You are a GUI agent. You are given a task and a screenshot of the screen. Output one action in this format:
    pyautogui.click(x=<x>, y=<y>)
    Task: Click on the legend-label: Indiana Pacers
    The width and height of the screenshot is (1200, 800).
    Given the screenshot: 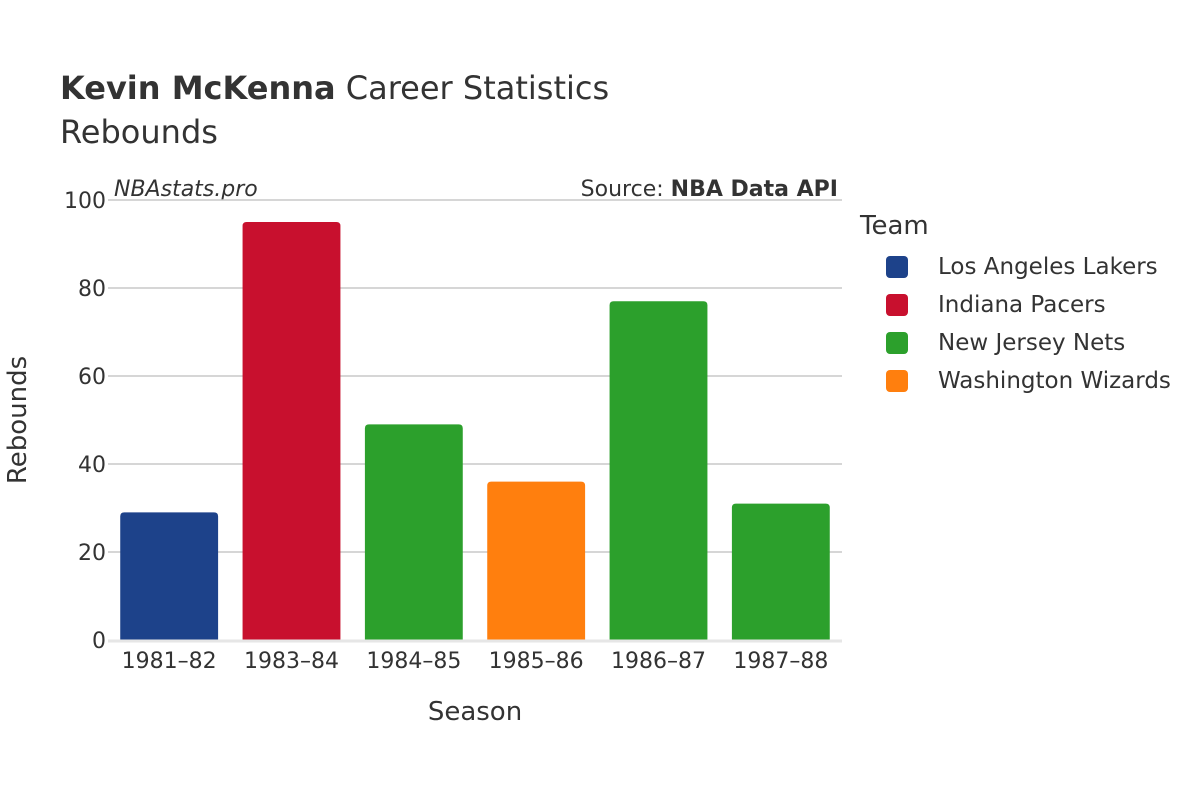 What is the action you would take?
    pyautogui.click(x=1022, y=305)
    